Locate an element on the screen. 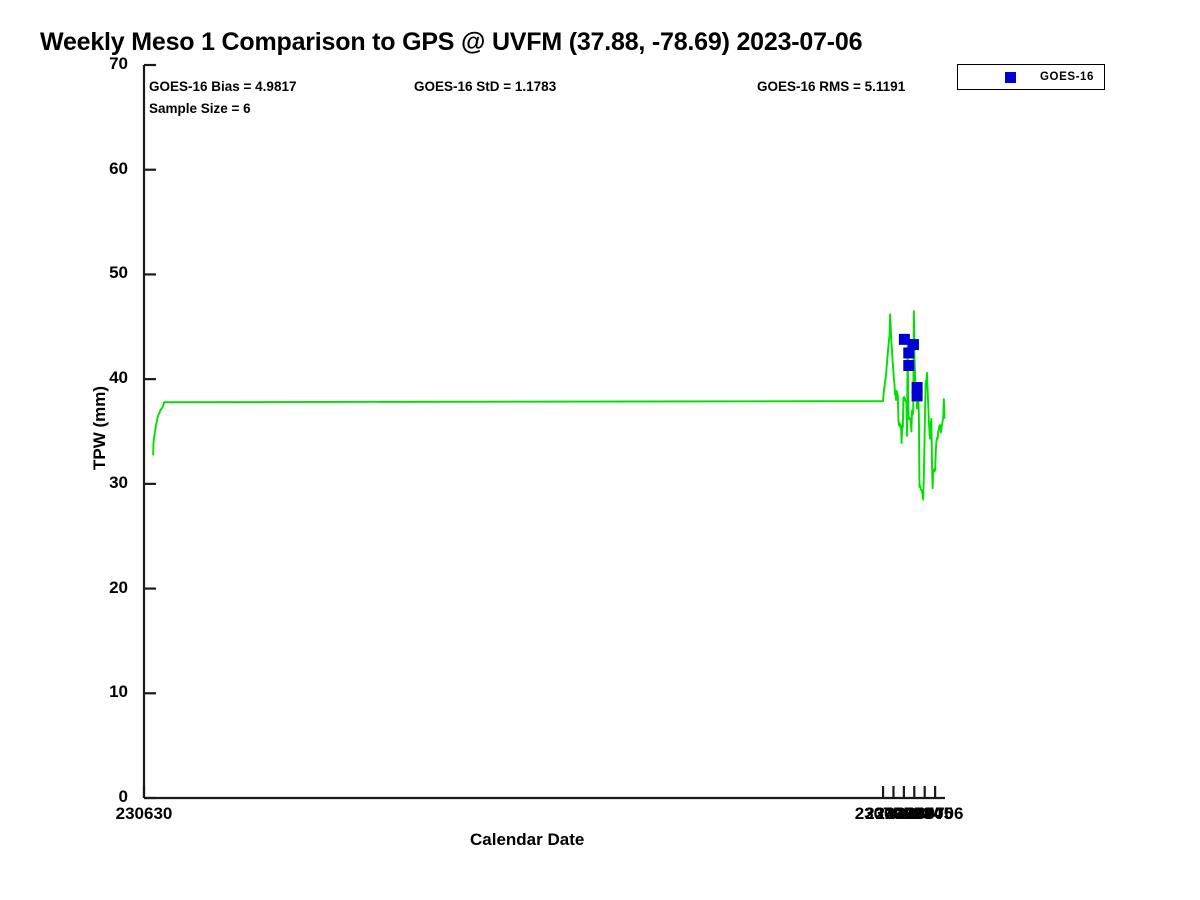 The height and width of the screenshot is (900, 1200). x-axis-label: Calendar Date is located at coordinates (527, 839).